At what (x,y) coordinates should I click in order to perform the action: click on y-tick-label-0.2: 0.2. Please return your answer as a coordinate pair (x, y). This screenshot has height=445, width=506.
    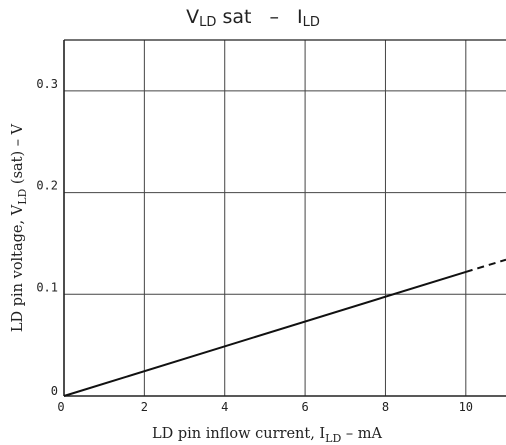
    Looking at the image, I should click on (47, 186).